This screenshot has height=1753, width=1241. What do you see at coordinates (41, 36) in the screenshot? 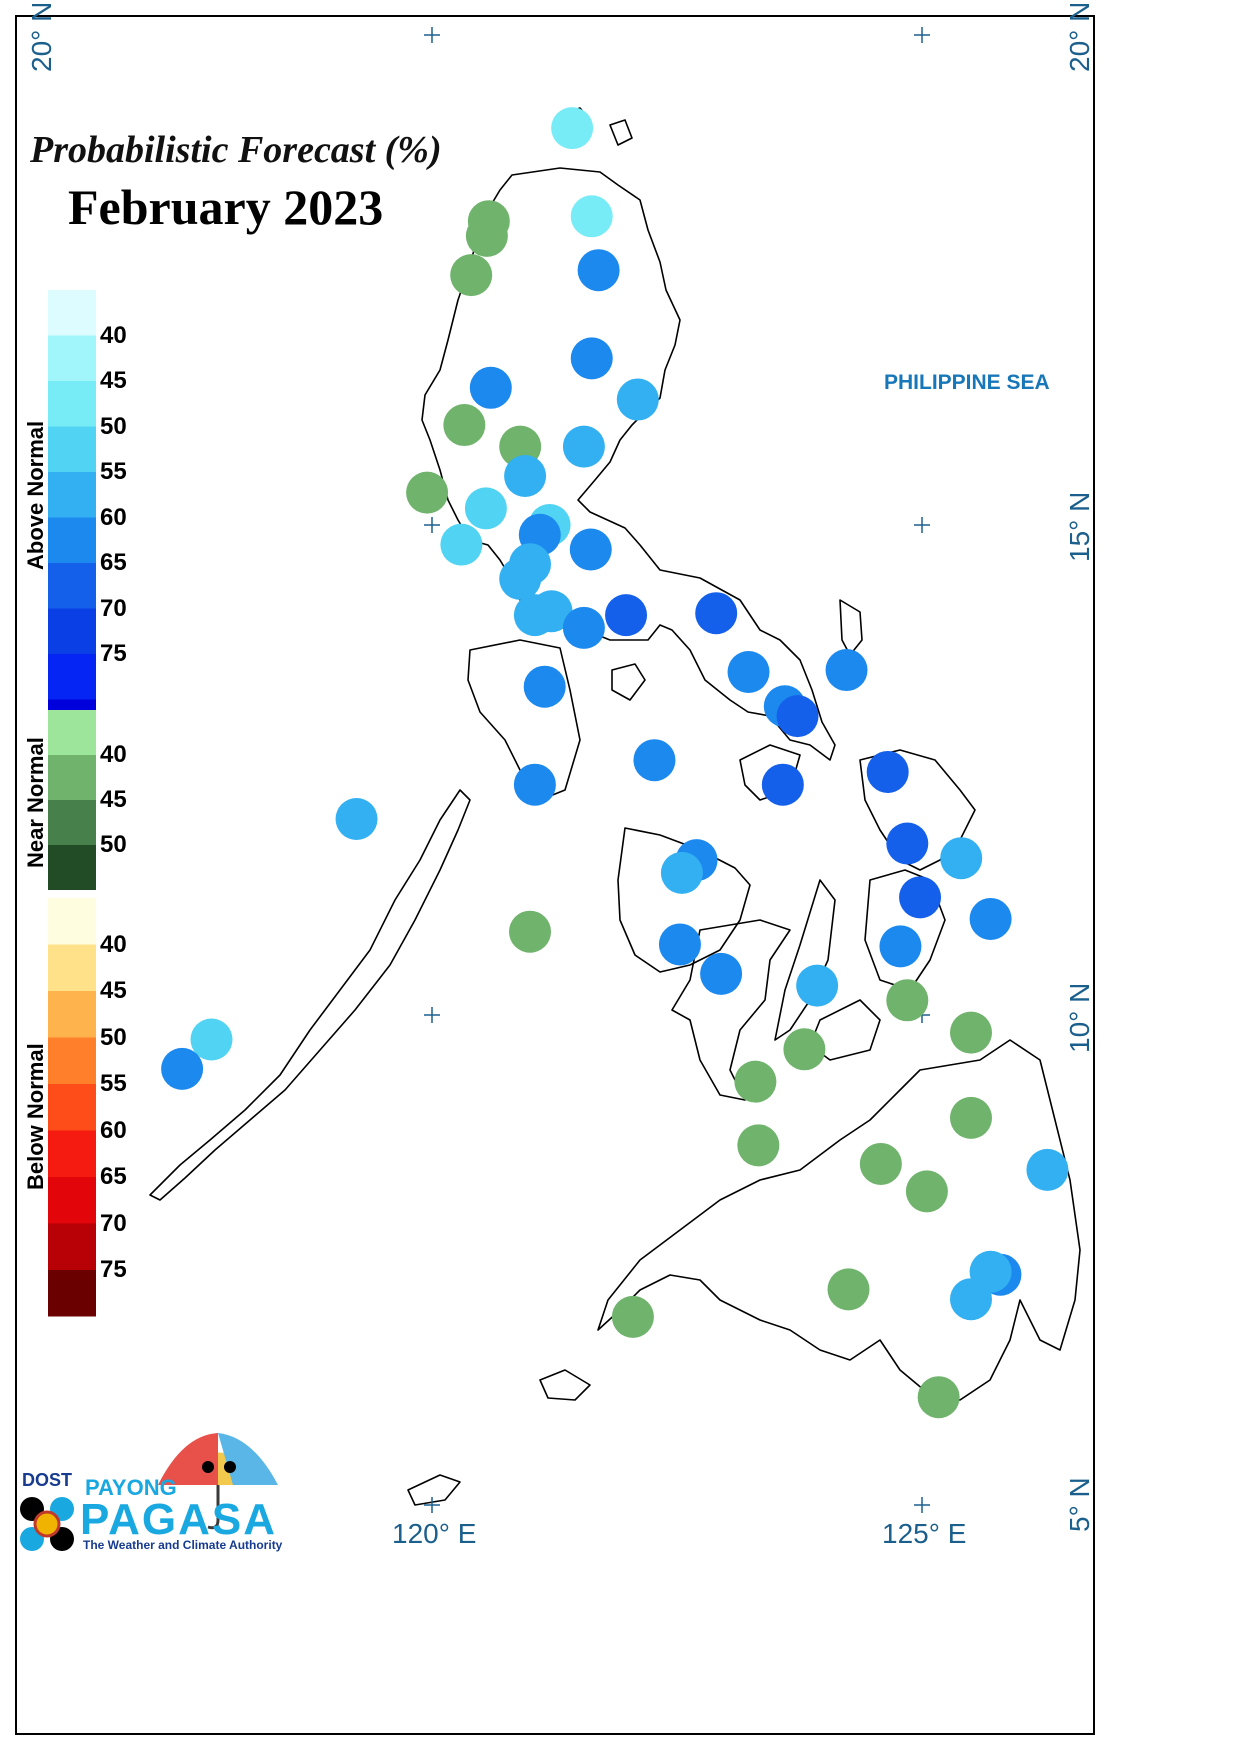
I see `lat-label-top-left: 20° N` at bounding box center [41, 36].